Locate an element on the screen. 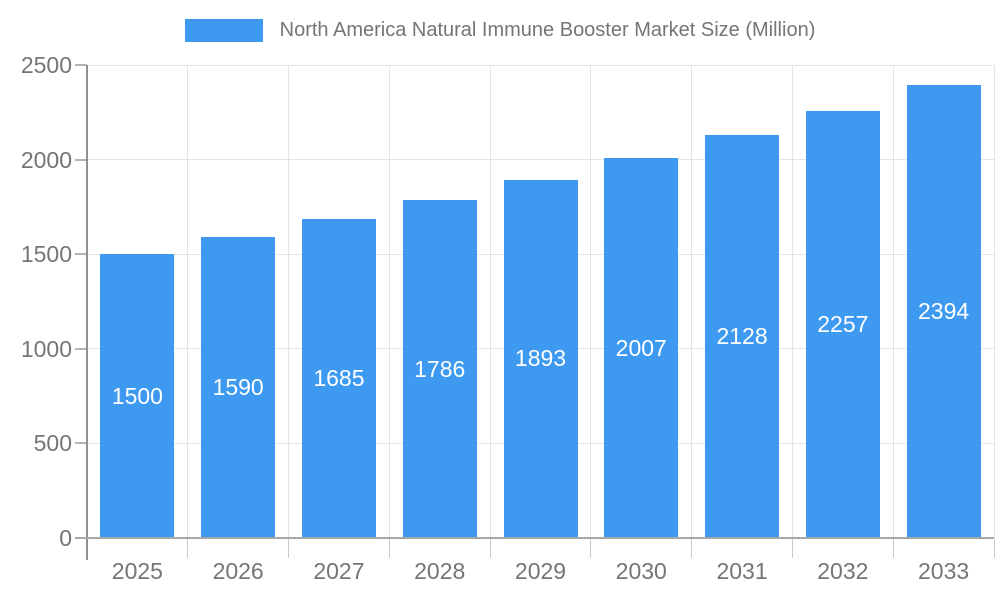 The height and width of the screenshot is (600, 1000). bar-value-label: 2394 is located at coordinates (944, 311).